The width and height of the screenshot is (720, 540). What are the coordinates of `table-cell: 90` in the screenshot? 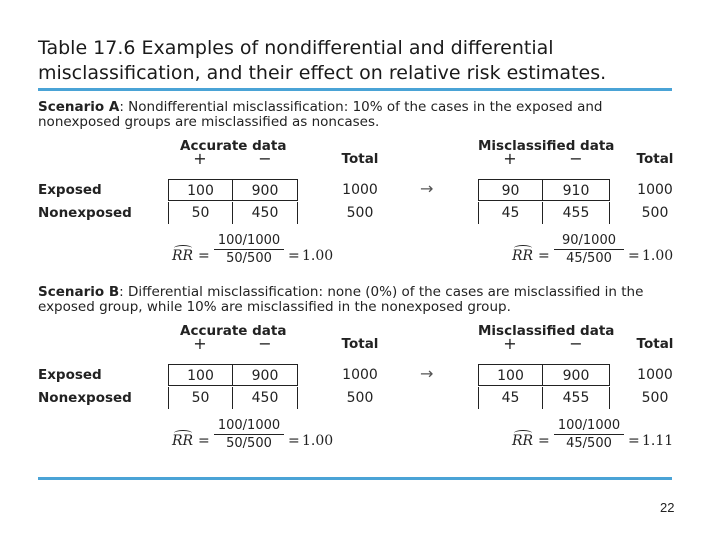 It's located at (510, 190).